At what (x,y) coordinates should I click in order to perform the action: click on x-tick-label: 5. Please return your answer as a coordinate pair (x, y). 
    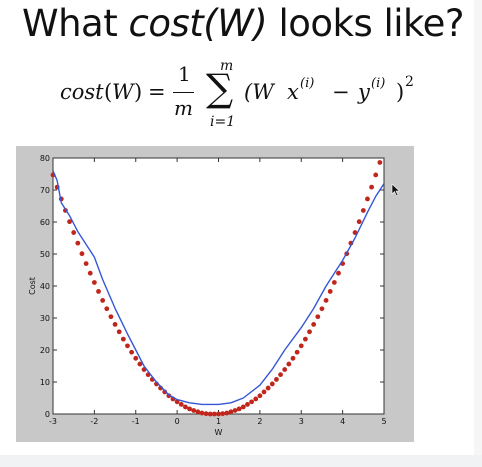
    Looking at the image, I should click on (383, 421).